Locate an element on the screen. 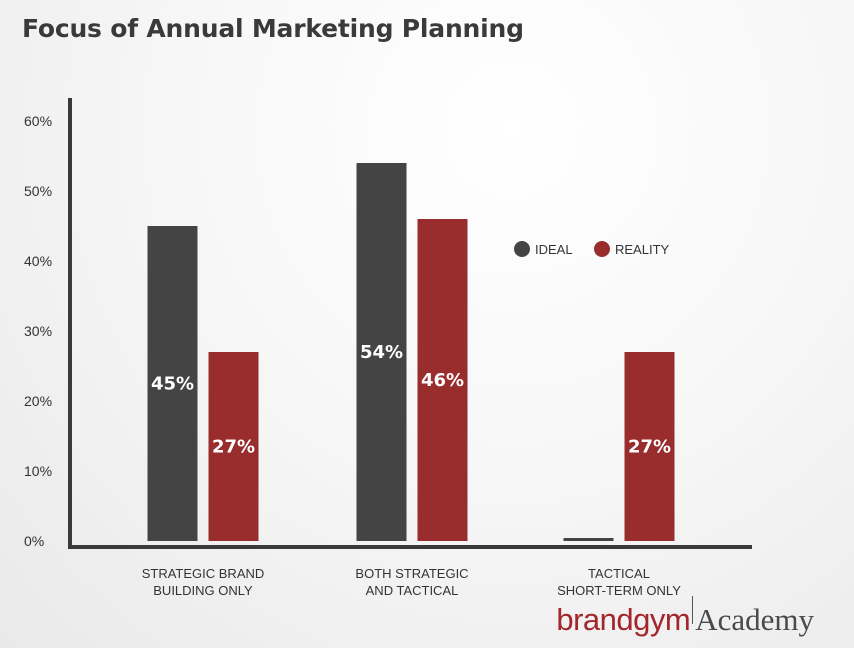  x-category-label: SHORT-TERM ONLY is located at coordinates (619, 590).